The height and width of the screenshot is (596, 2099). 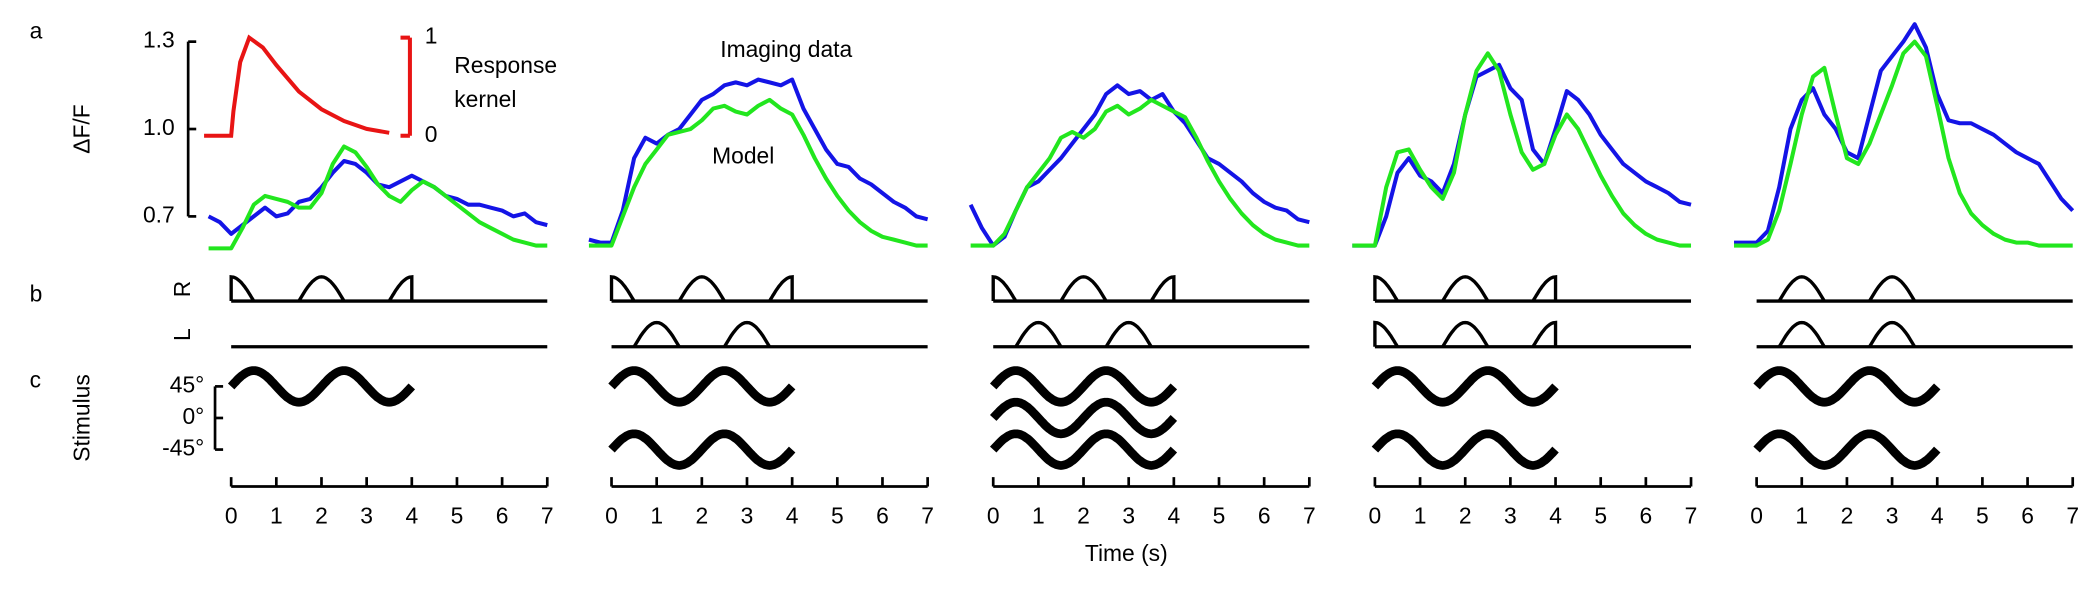 What do you see at coordinates (183, 448) in the screenshot?
I see `stimulus-tick-label: -45°` at bounding box center [183, 448].